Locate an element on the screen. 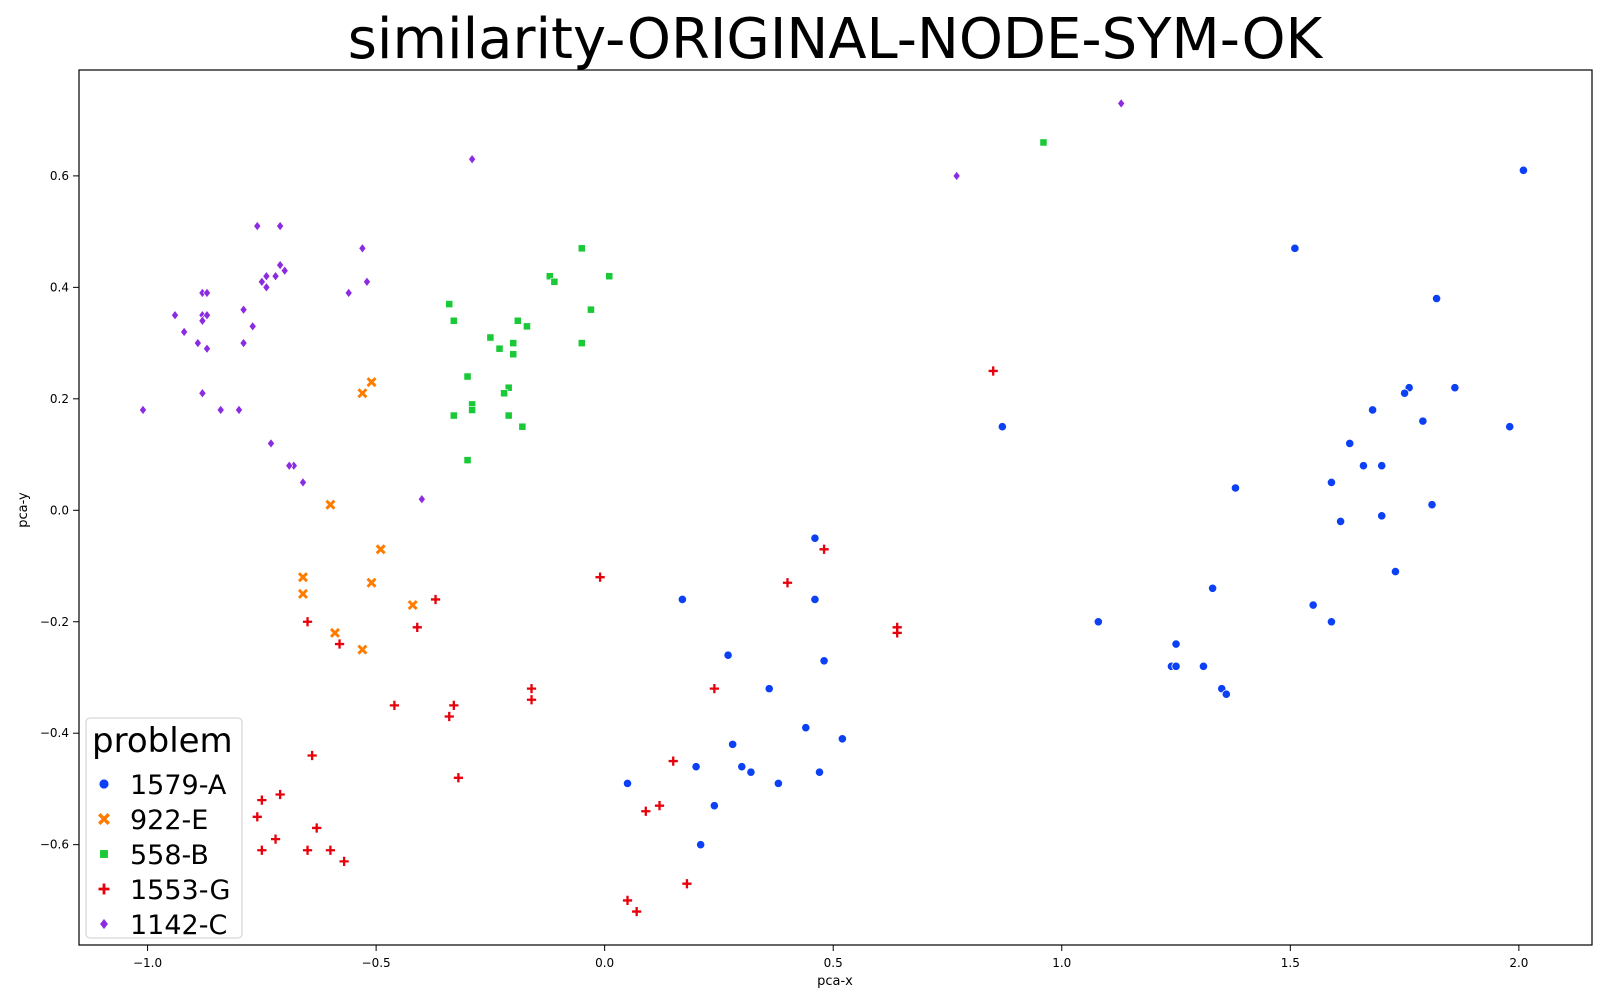 The width and height of the screenshot is (1600, 1004). legend-box is located at coordinates (164, 828).